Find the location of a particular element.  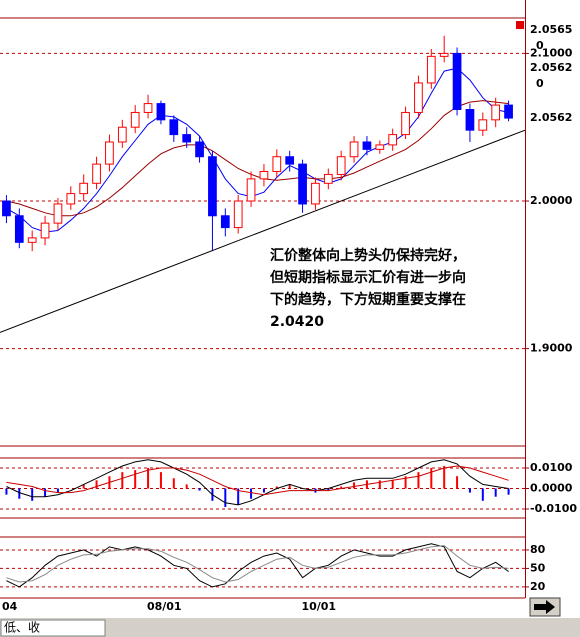

x-tick-label: 10/01 is located at coordinates (318, 606).